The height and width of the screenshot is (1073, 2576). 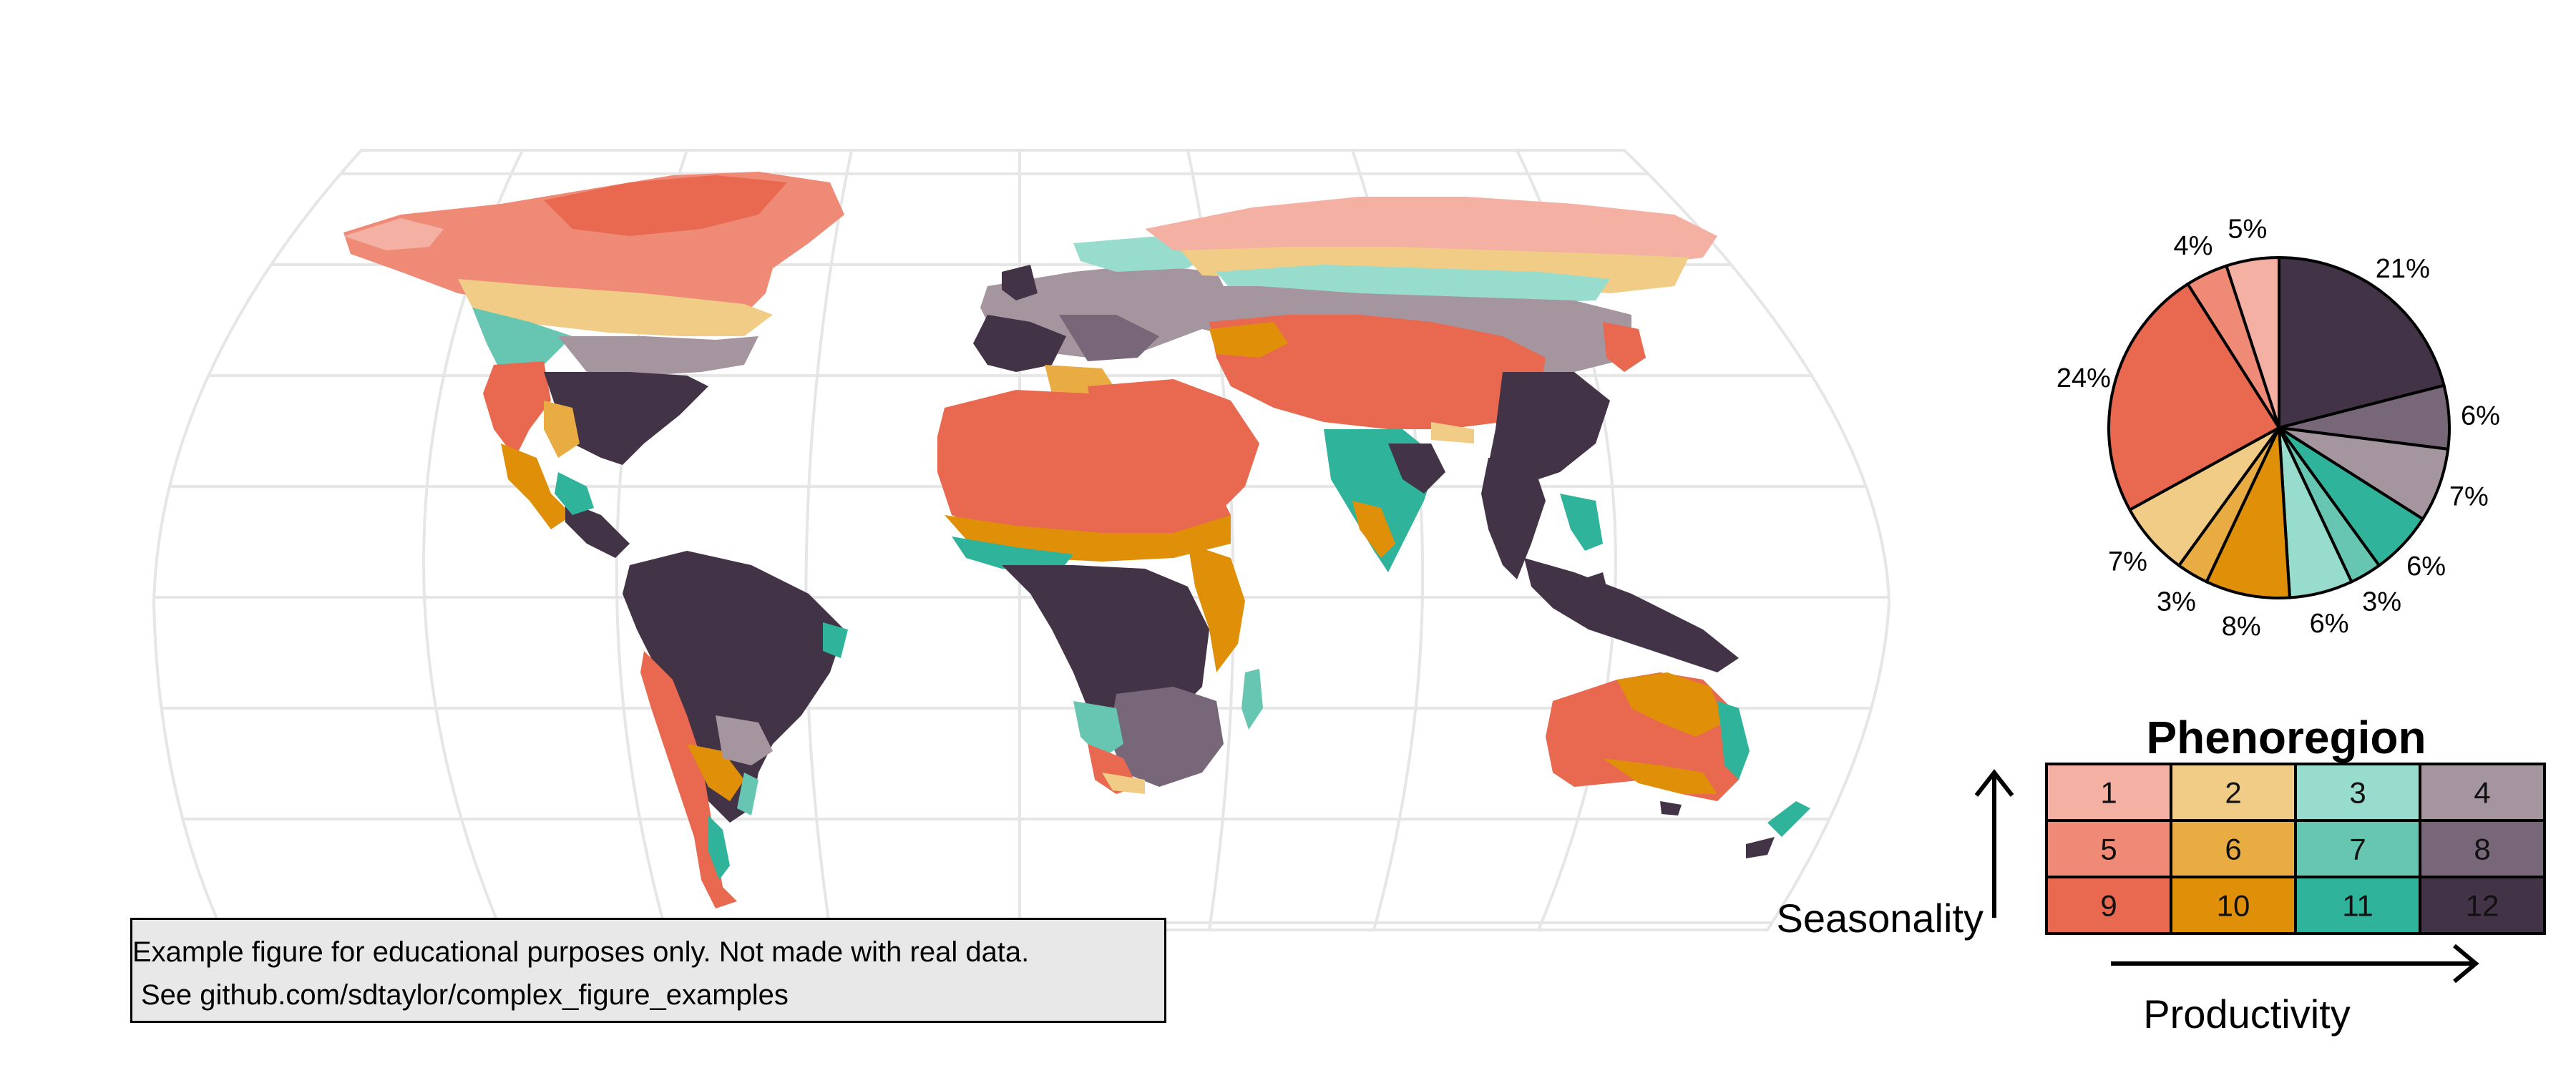 I want to click on legend-cell-label-12: 12, so click(x=2482, y=906).